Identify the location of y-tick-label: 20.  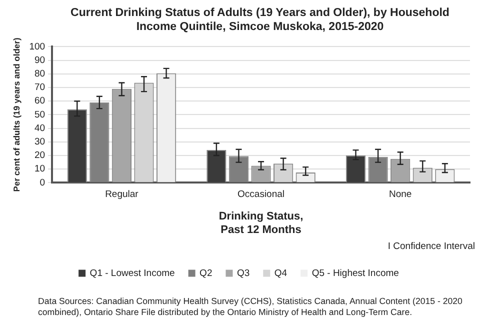
(40, 156).